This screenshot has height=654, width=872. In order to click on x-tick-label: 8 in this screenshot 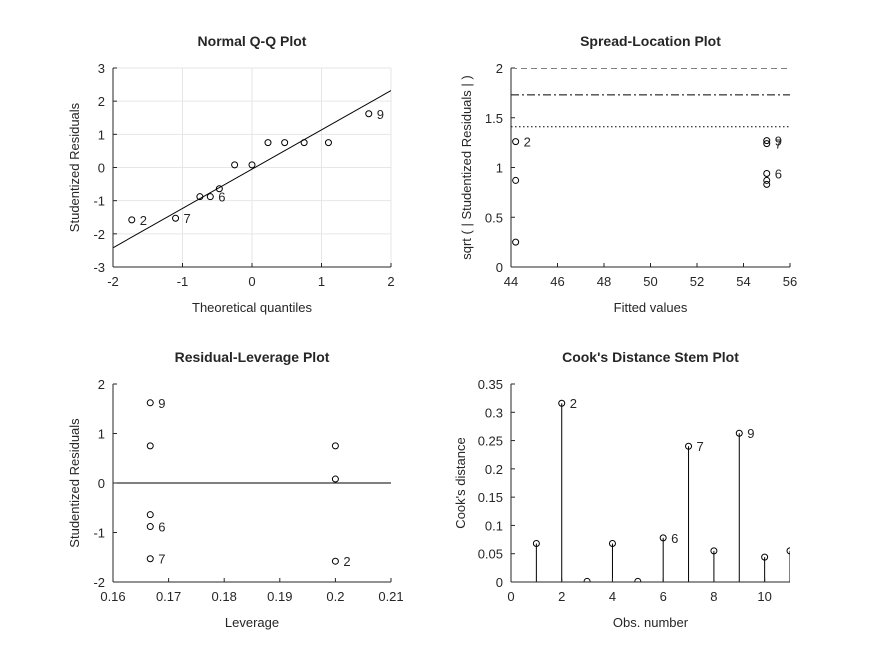, I will do `click(713, 596)`.